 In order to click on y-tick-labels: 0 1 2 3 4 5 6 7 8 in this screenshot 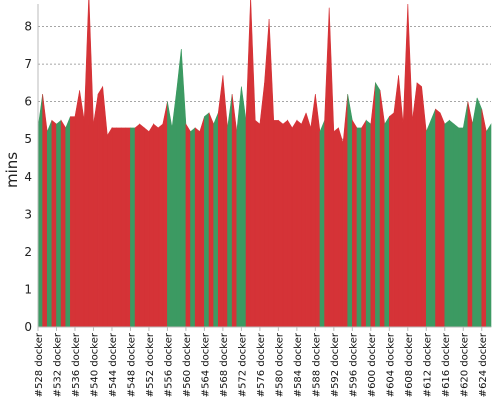, I will do `click(28, 177)`.